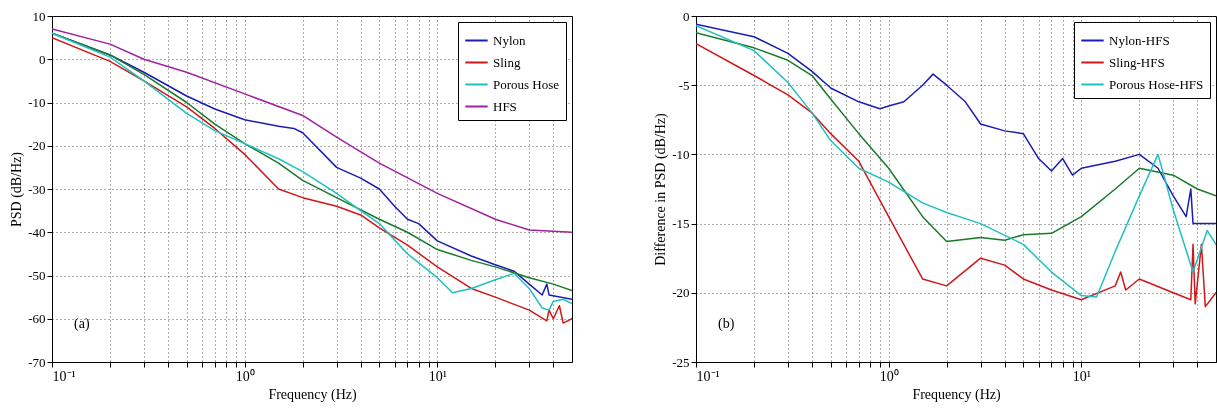 The width and height of the screenshot is (1217, 414). What do you see at coordinates (526, 84) in the screenshot?
I see `legend-label: Porous Hose` at bounding box center [526, 84].